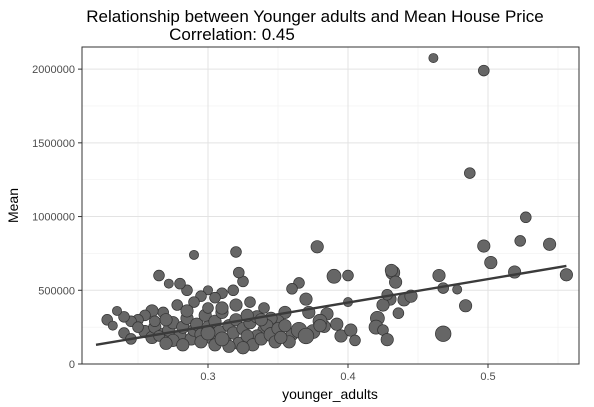  What do you see at coordinates (72, 365) in the screenshot?
I see `y-tick-label: 0` at bounding box center [72, 365].